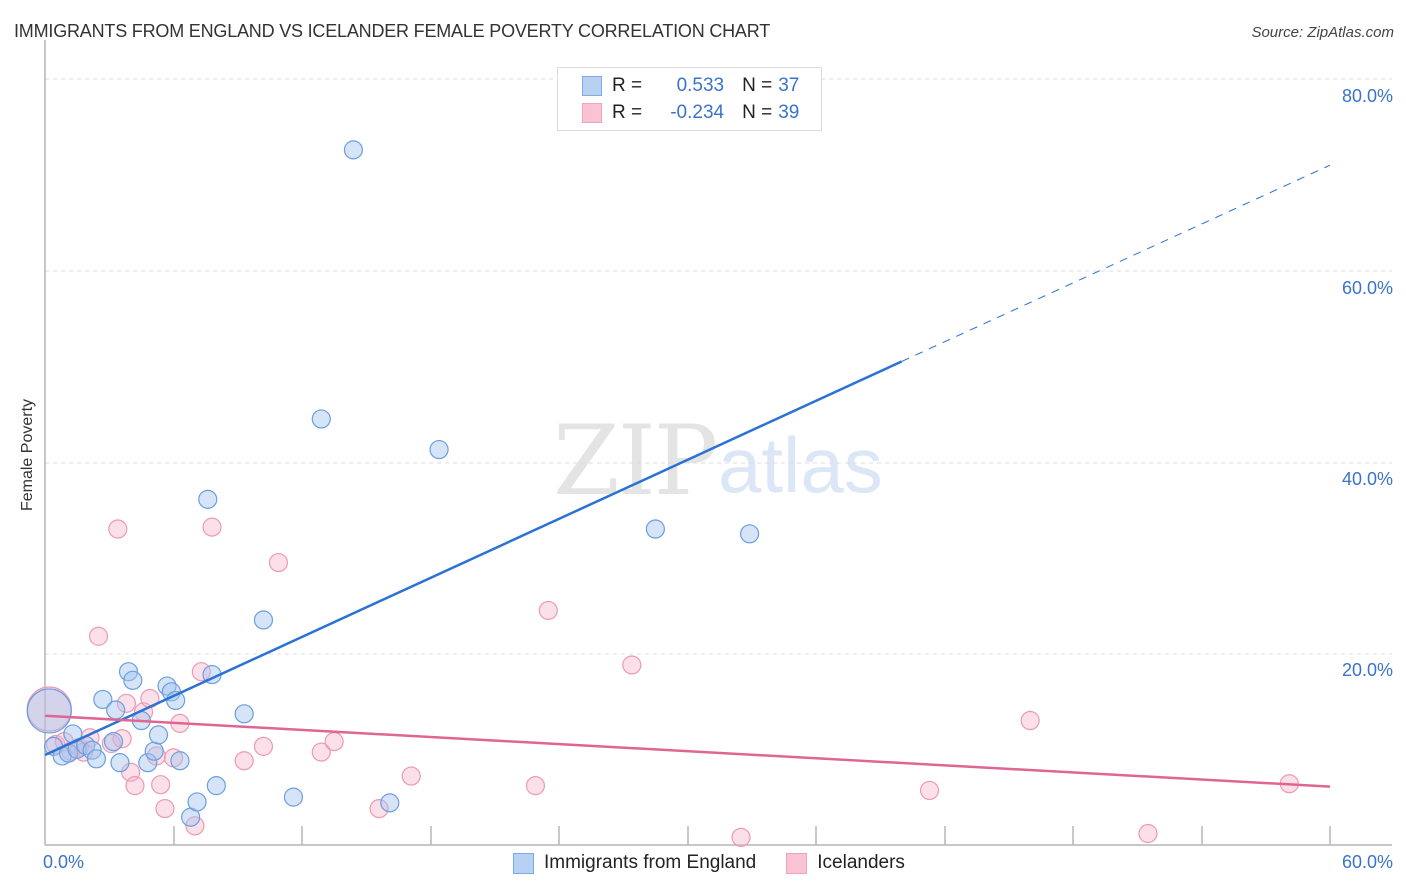 This screenshot has height=892, width=1406. I want to click on r-value: -0.234, so click(697, 112).